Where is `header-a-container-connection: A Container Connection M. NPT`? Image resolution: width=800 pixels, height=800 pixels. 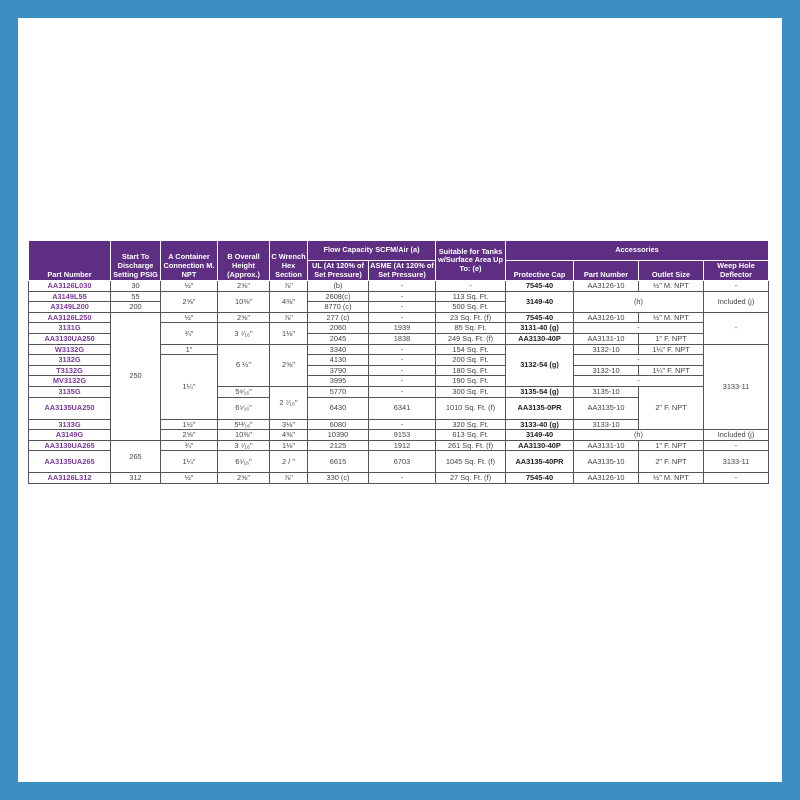 header-a-container-connection: A Container Connection M. NPT is located at coordinates (189, 260).